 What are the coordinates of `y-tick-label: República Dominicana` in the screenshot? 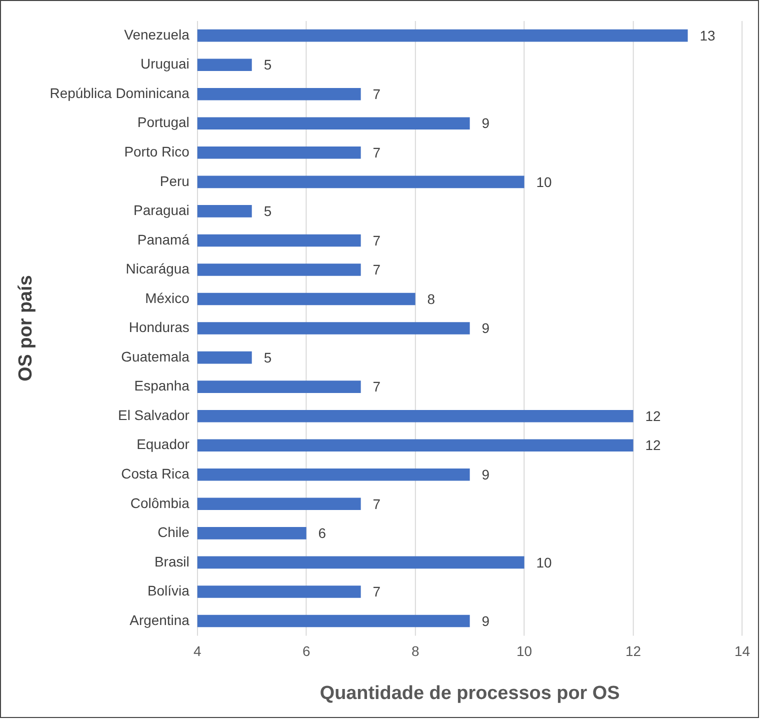 It's located at (120, 92).